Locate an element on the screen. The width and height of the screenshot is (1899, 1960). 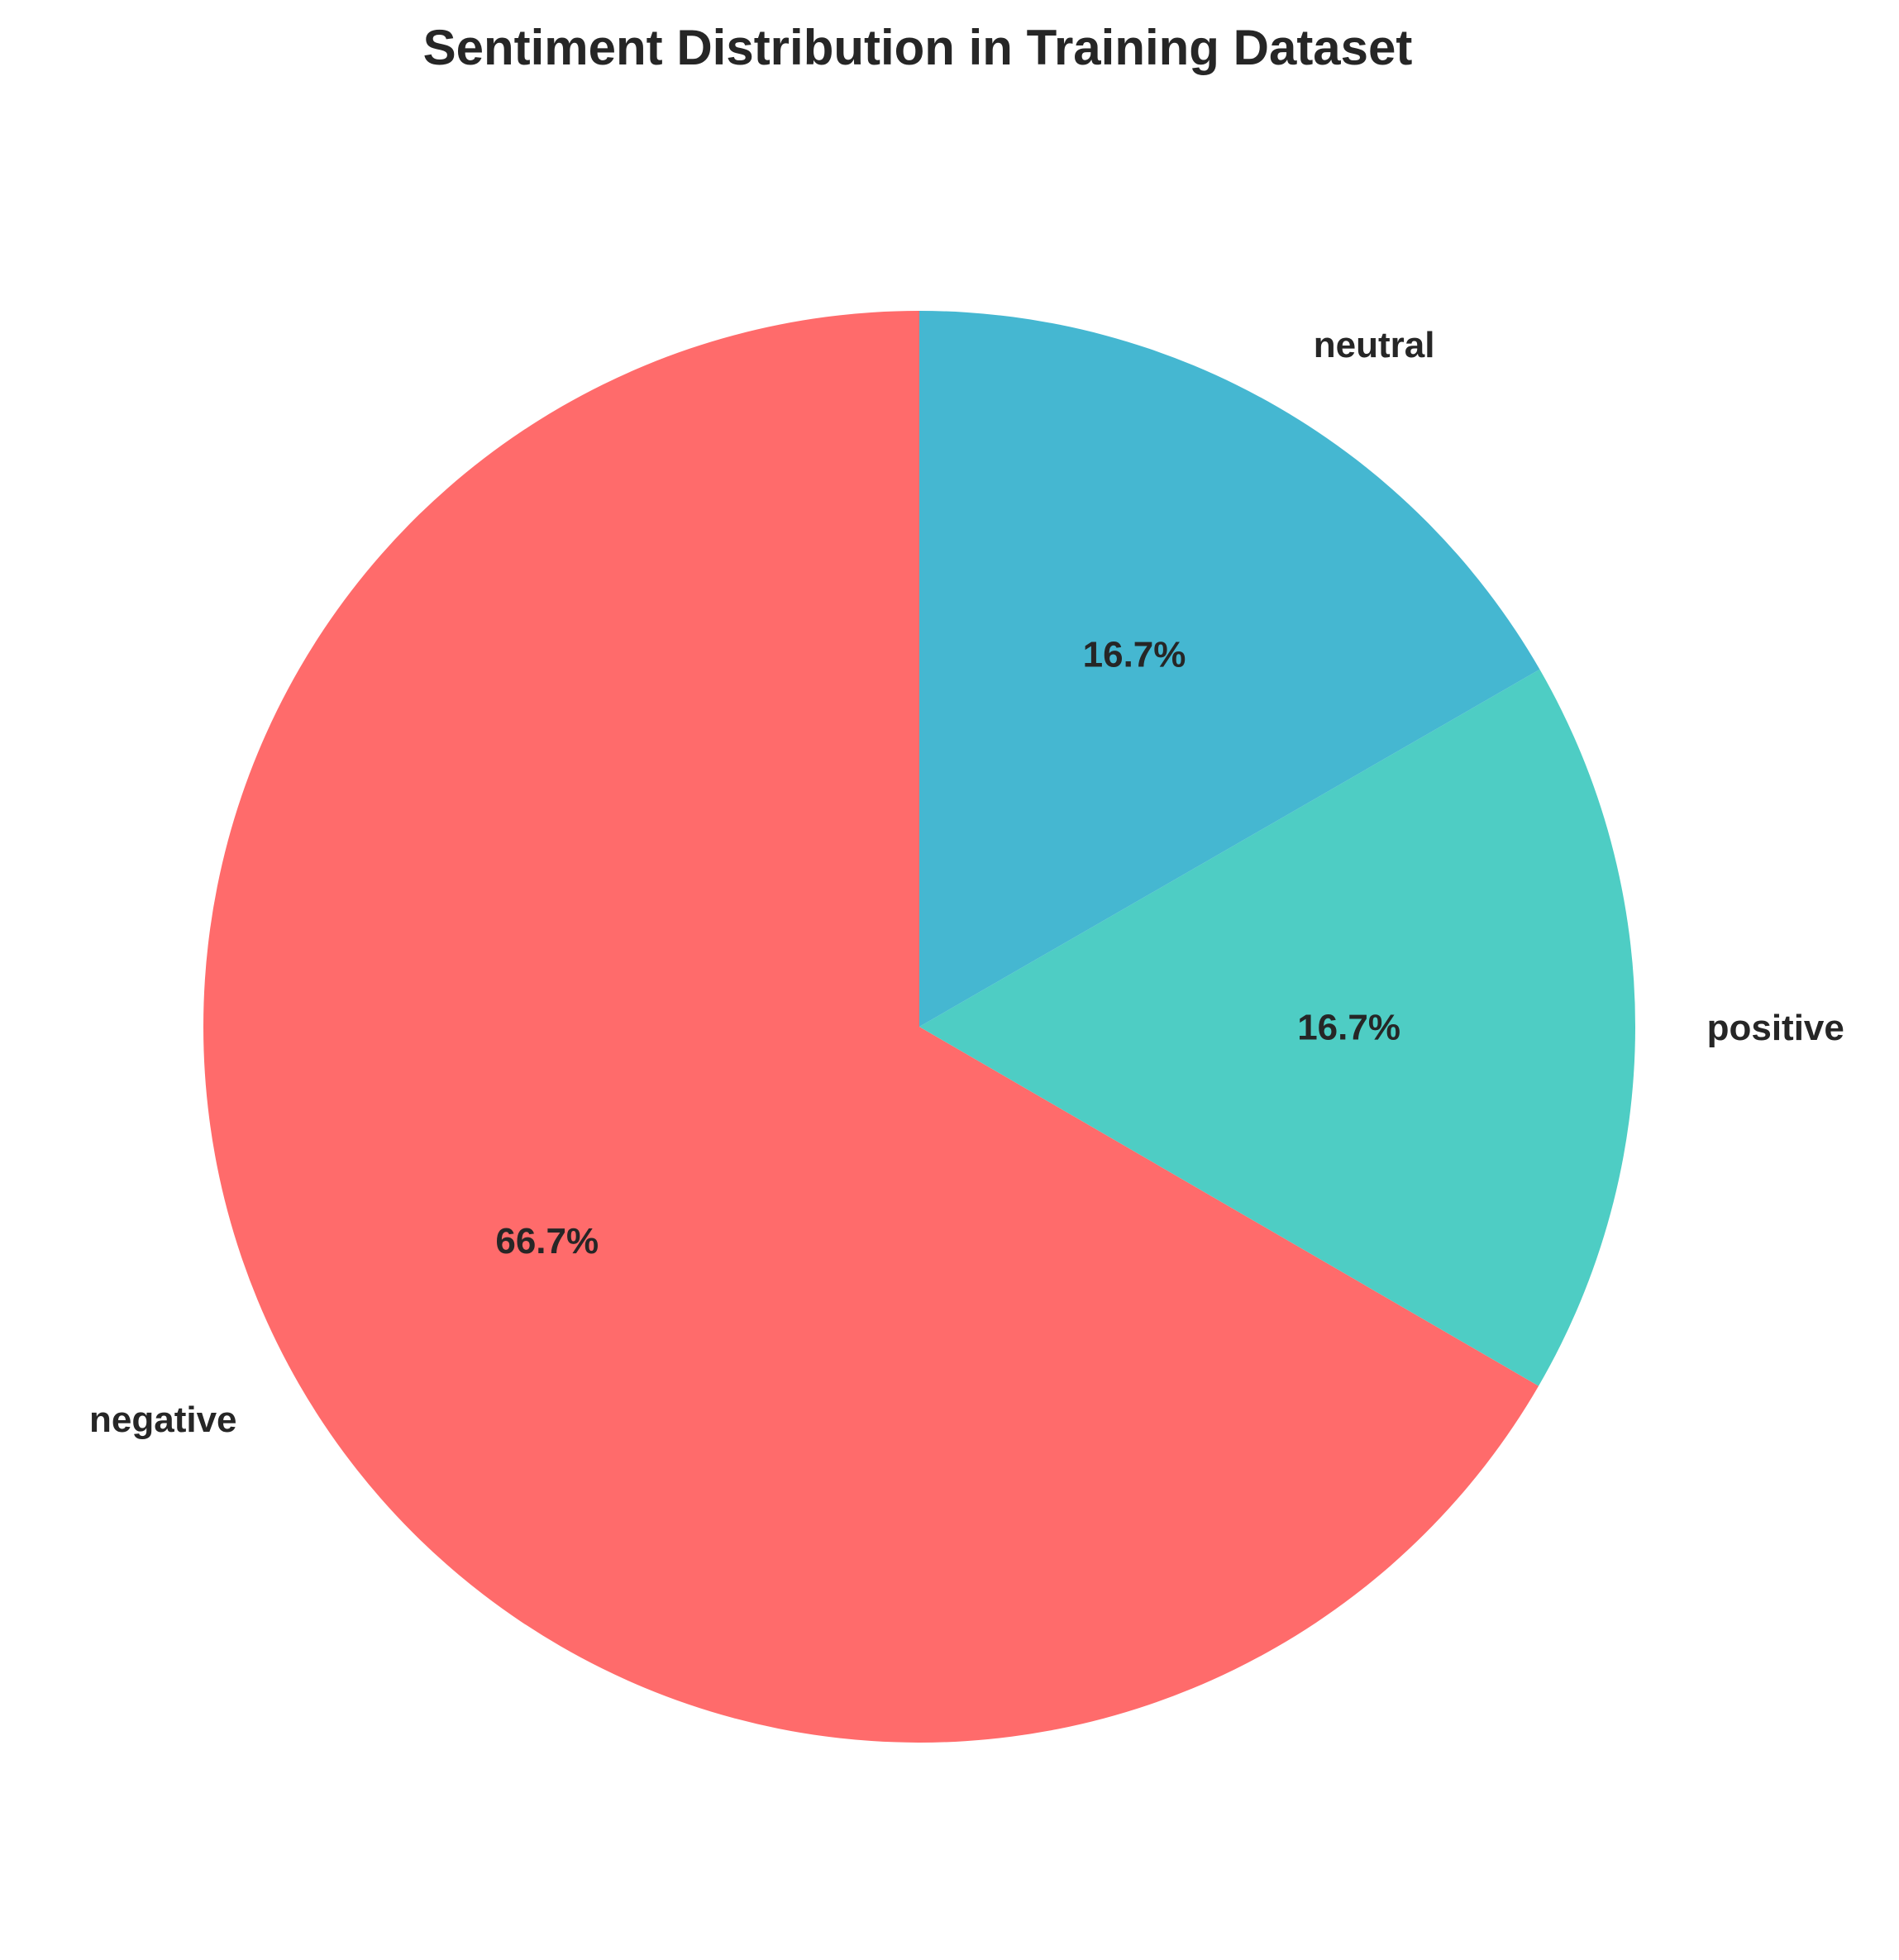
slice-label-positive: positive is located at coordinates (1775, 1028).